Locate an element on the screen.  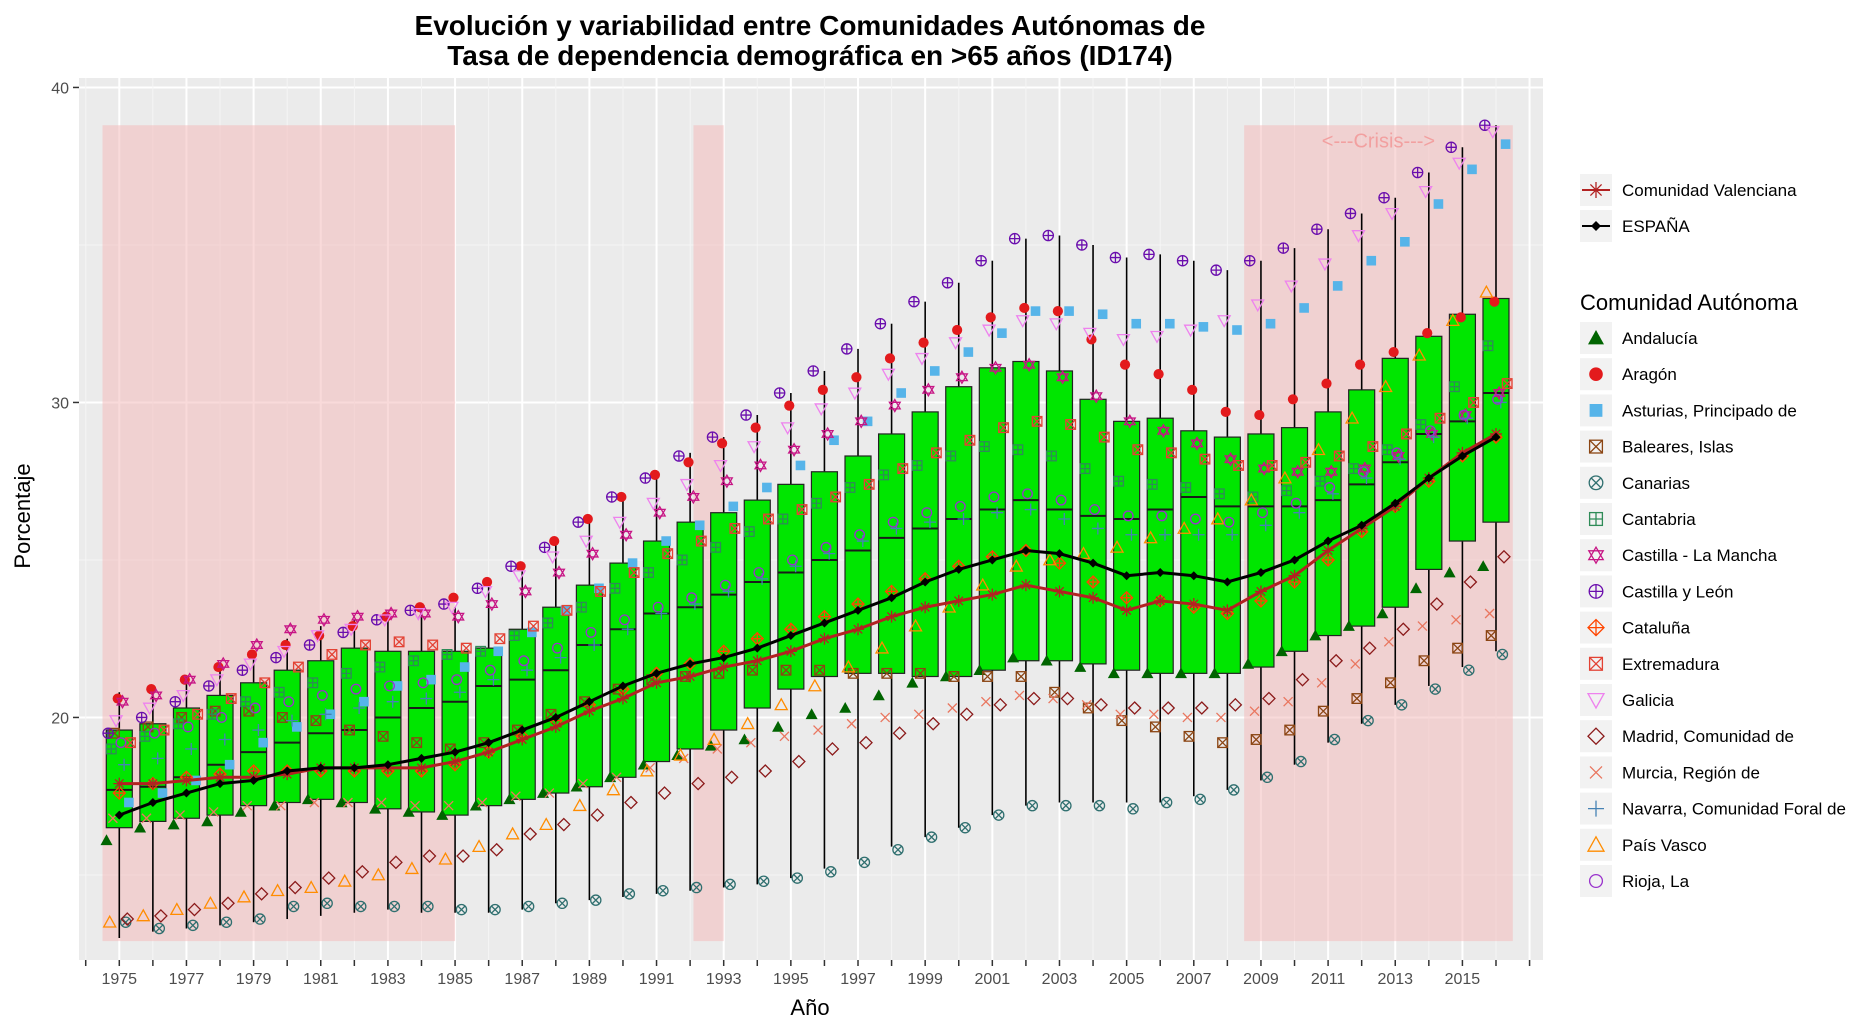
x-tick-label: 2015 is located at coordinates (1463, 979).